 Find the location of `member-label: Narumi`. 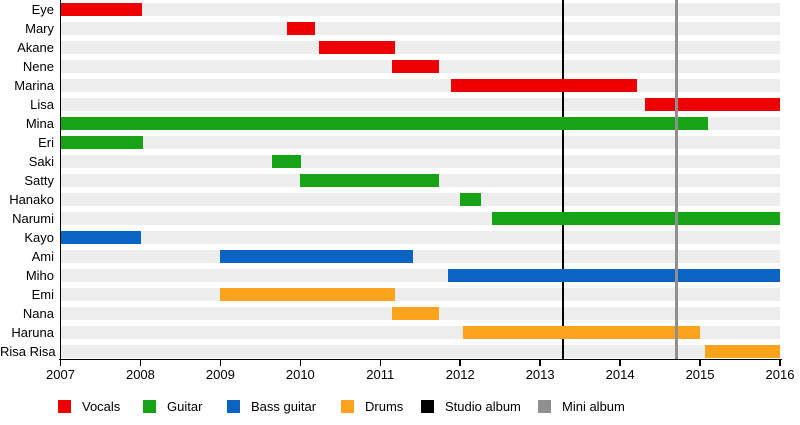

member-label: Narumi is located at coordinates (33, 218).